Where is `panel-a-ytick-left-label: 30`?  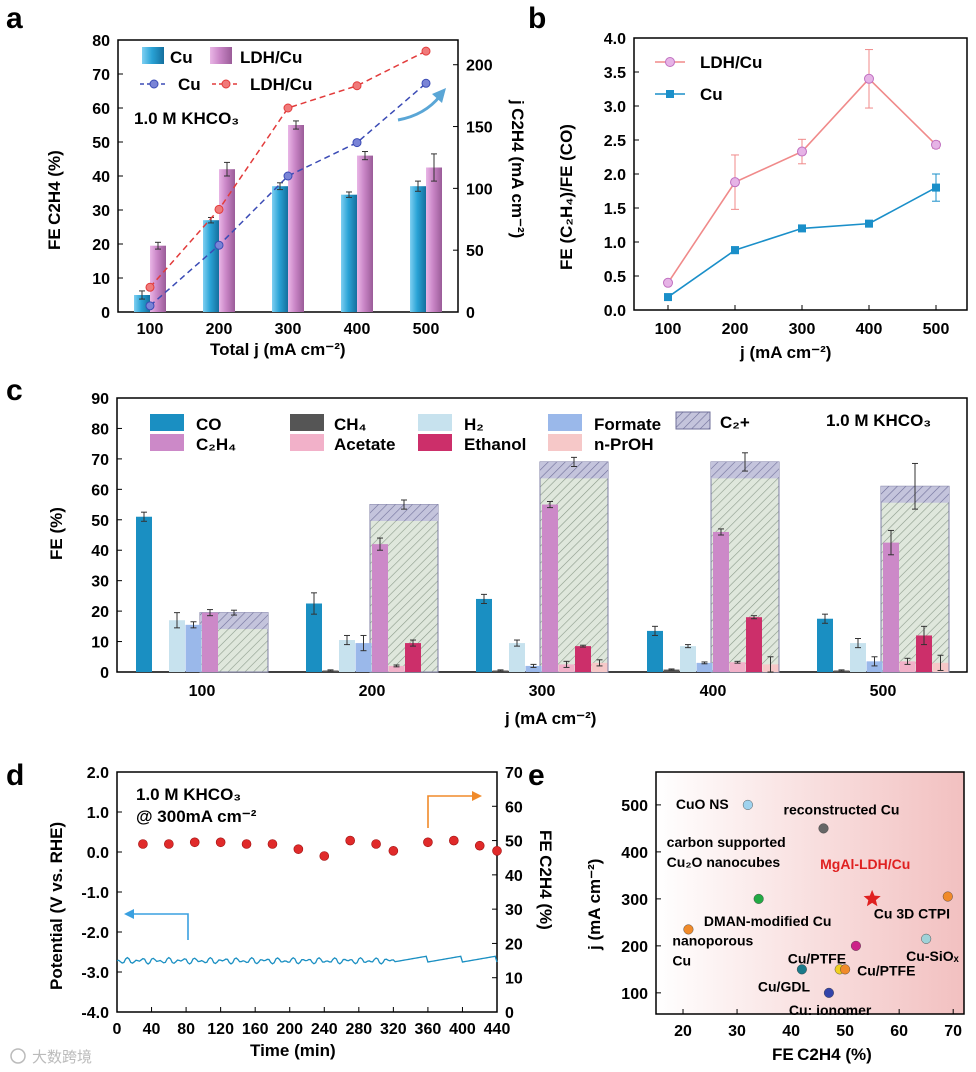 panel-a-ytick-left-label: 30 is located at coordinates (101, 211).